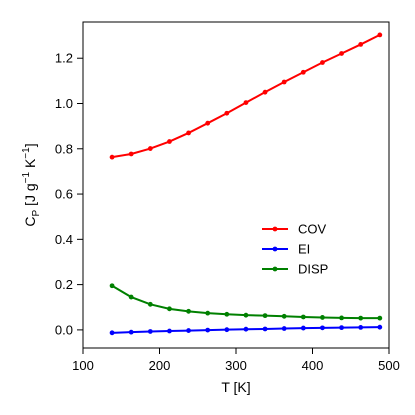  I want to click on x-tick-label: 500, so click(389, 365).